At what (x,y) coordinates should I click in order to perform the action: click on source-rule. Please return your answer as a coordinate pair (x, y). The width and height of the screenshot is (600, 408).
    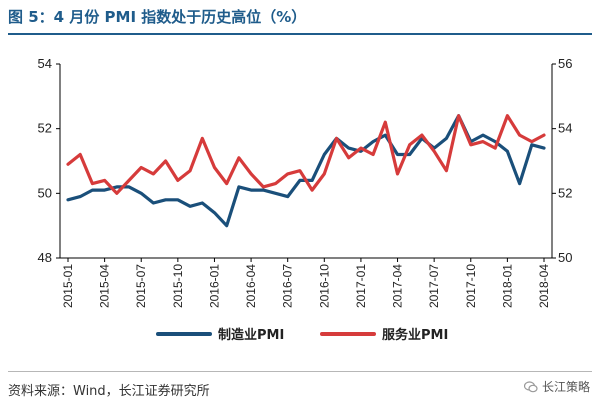
    Looking at the image, I should click on (300, 371).